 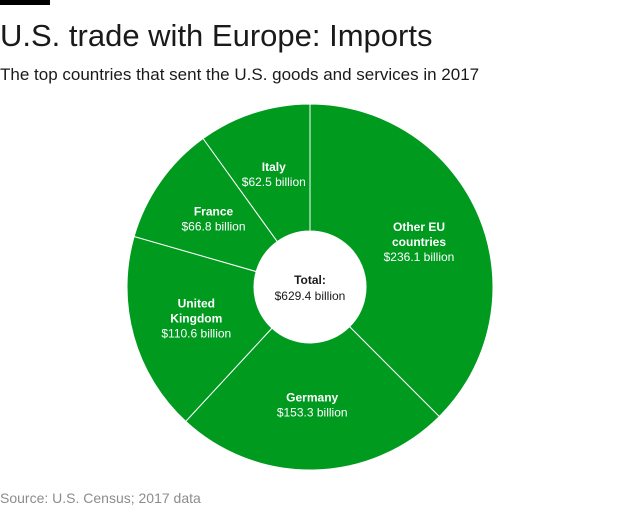 What do you see at coordinates (256, 173) in the screenshot?
I see `pie-slice-italy` at bounding box center [256, 173].